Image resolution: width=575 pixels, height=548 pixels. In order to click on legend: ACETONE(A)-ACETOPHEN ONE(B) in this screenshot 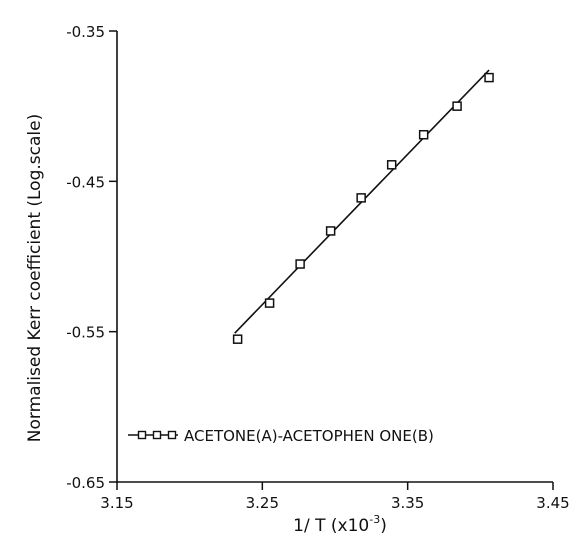, I will do `click(281, 436)`.